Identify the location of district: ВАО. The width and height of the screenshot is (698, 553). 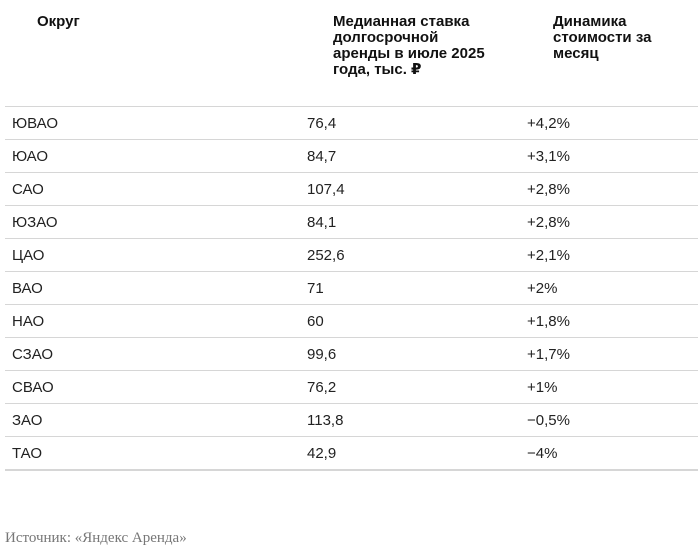
(27, 288).